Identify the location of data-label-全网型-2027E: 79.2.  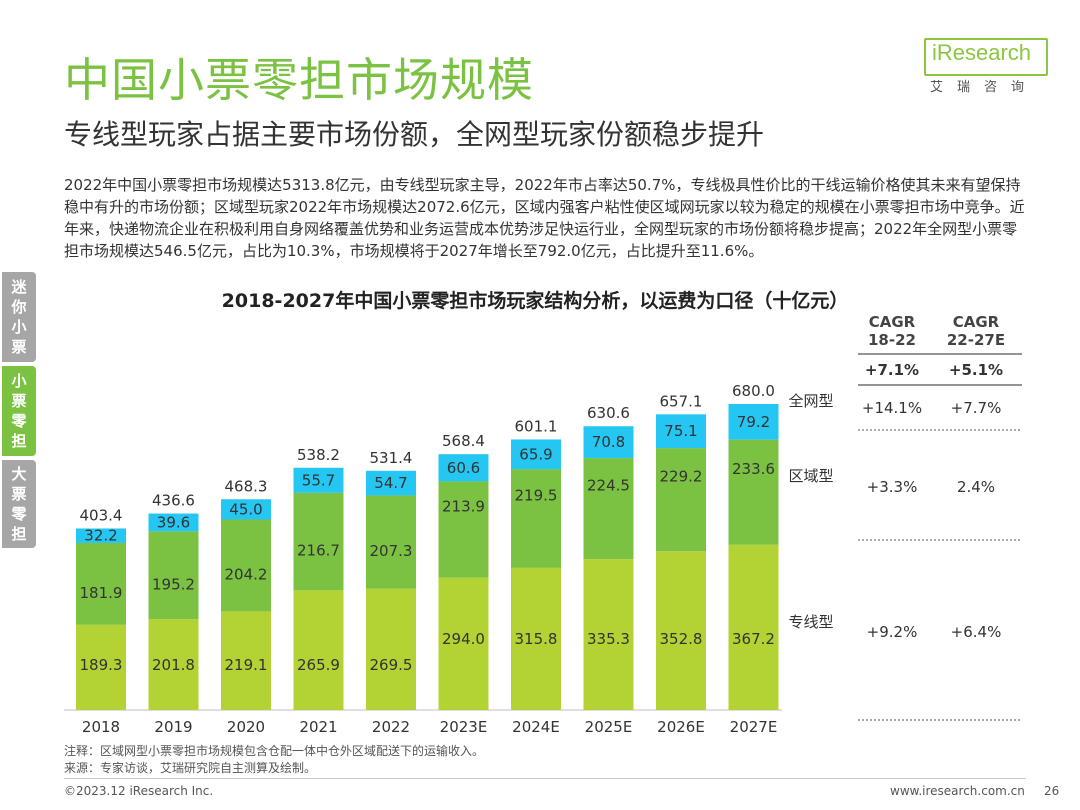
(753, 422).